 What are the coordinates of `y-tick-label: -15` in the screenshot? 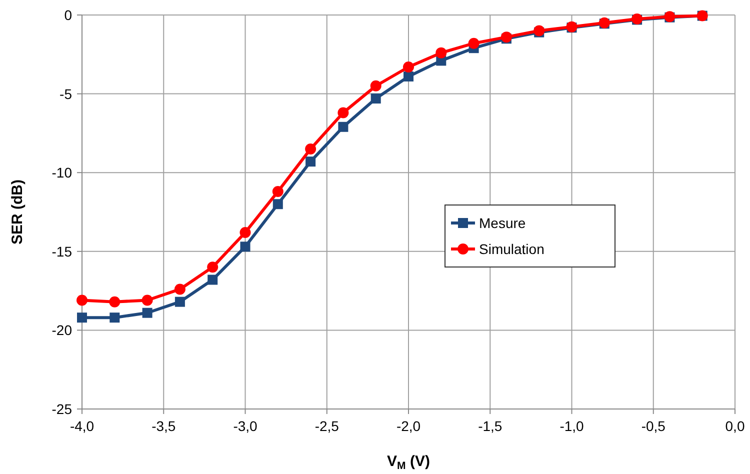 It's located at (62, 251).